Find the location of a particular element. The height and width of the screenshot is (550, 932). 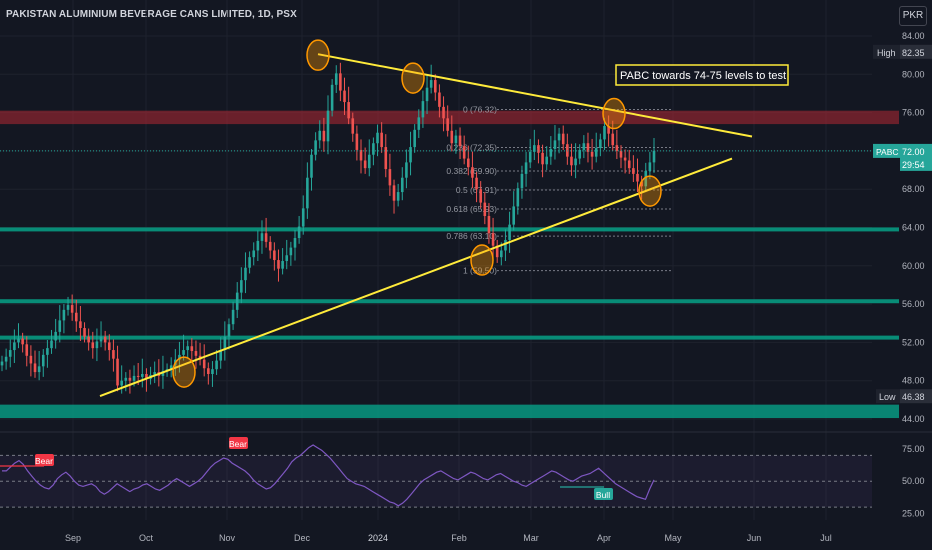

price-axis-label: 68.00 is located at coordinates (913, 189).